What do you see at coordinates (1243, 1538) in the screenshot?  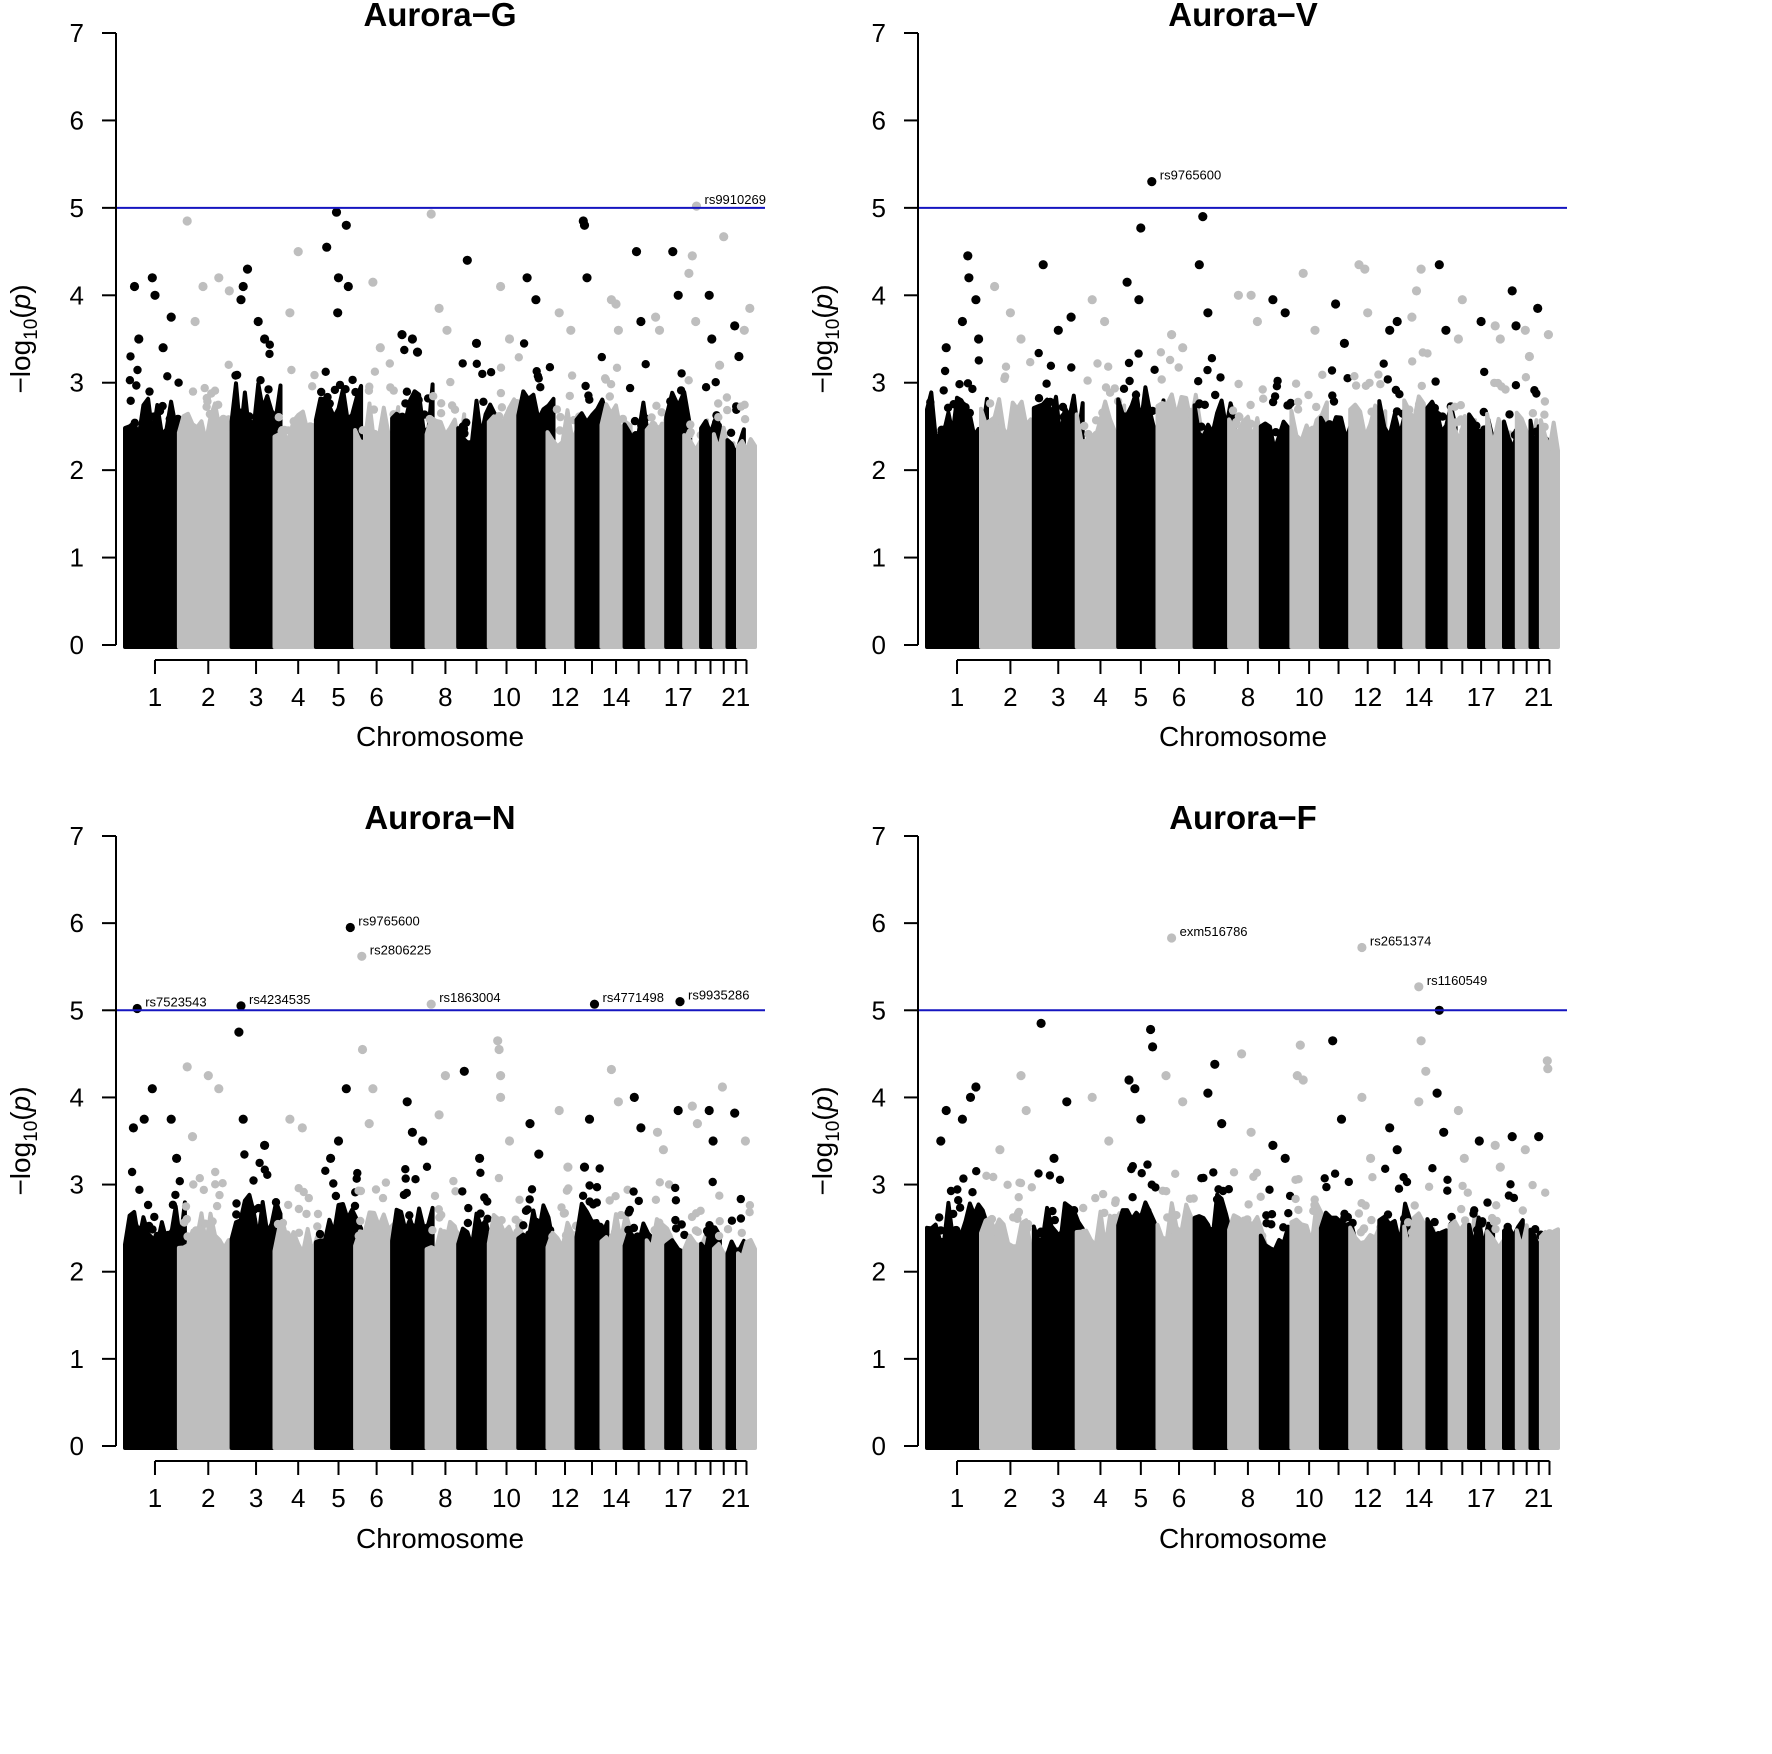 I see `x-axis-label: Chromosome` at bounding box center [1243, 1538].